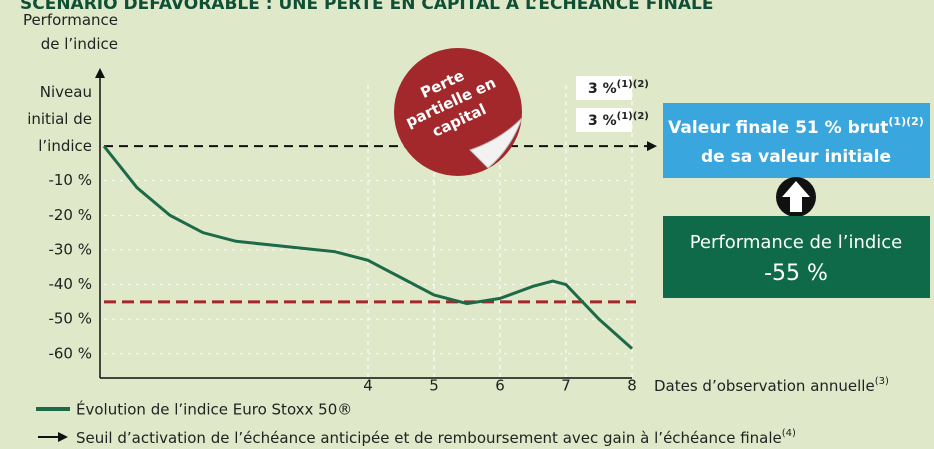 This screenshot has height=449, width=934. What do you see at coordinates (632, 386) in the screenshot?
I see `x-tick-label: 8` at bounding box center [632, 386].